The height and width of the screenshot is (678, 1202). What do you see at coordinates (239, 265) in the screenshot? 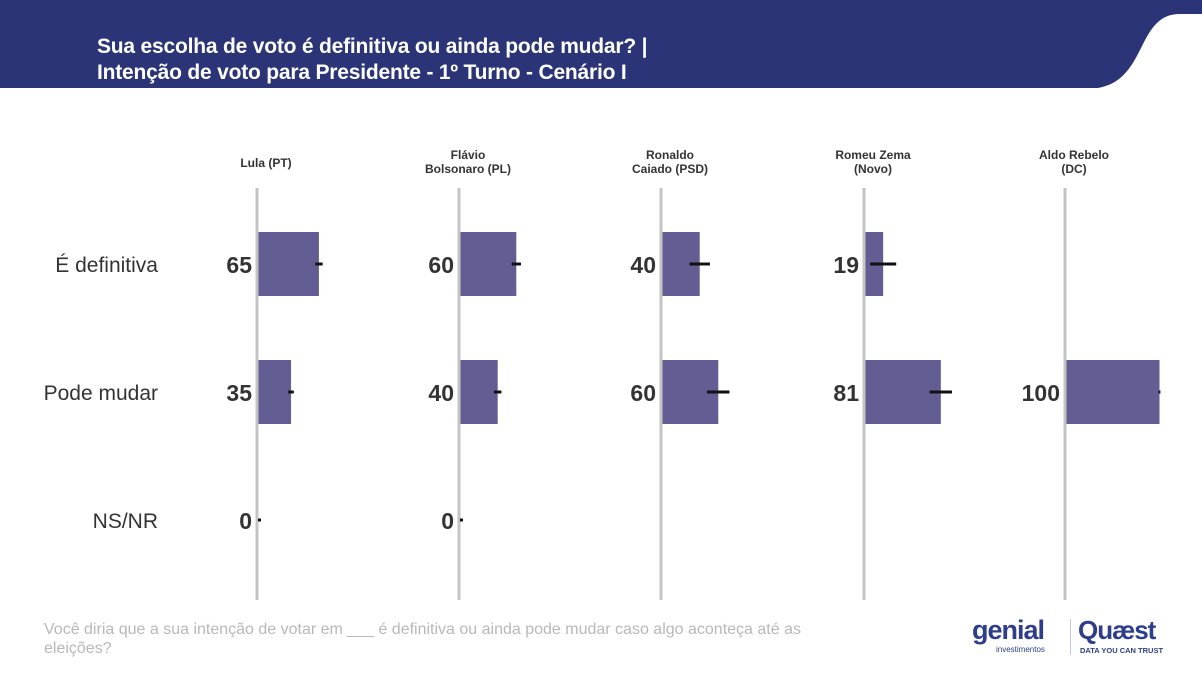
I see `value-label: 65` at bounding box center [239, 265].